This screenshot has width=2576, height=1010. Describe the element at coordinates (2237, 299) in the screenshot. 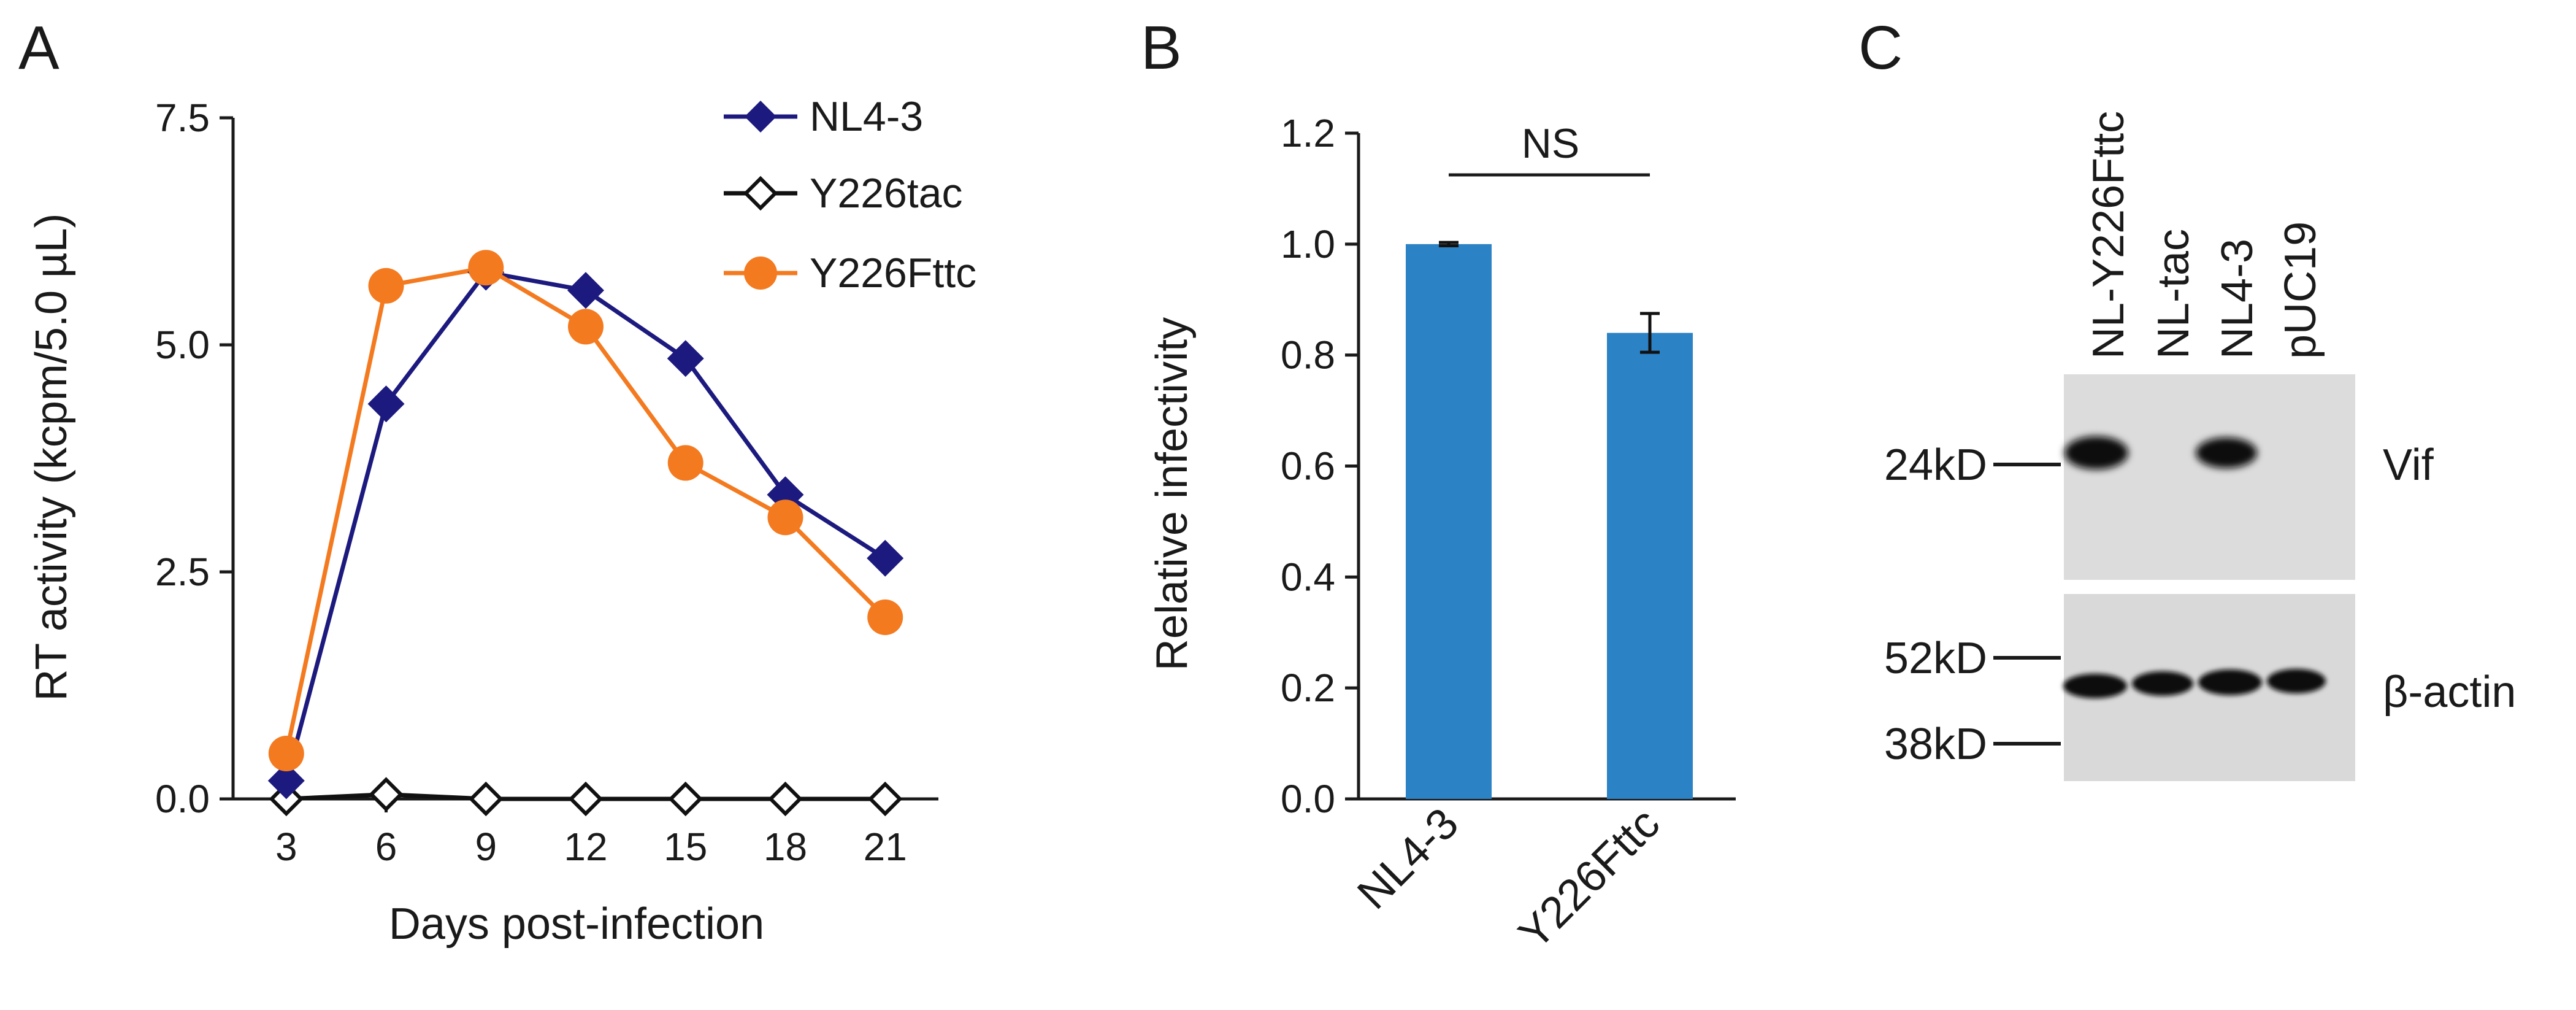

I see `lane-label-nl4-3: NL4-3` at that location.